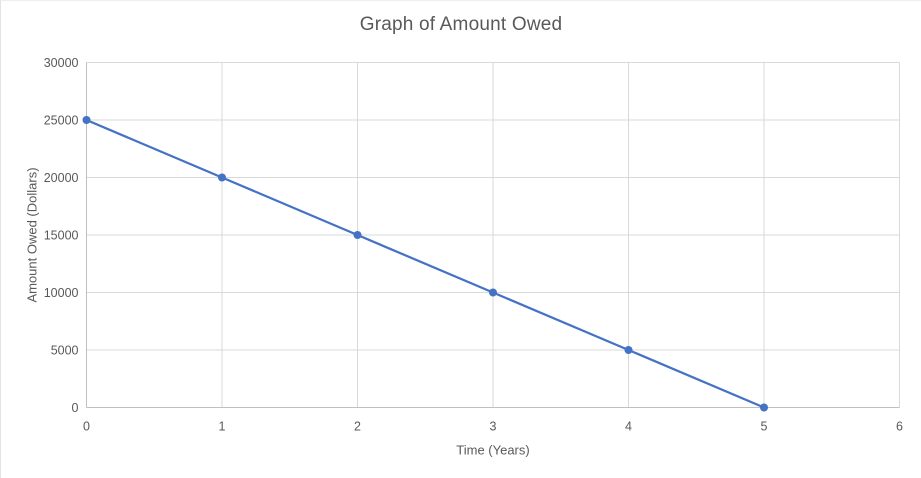 The height and width of the screenshot is (478, 921). Describe the element at coordinates (764, 427) in the screenshot. I see `x-tick-label: 5` at that location.